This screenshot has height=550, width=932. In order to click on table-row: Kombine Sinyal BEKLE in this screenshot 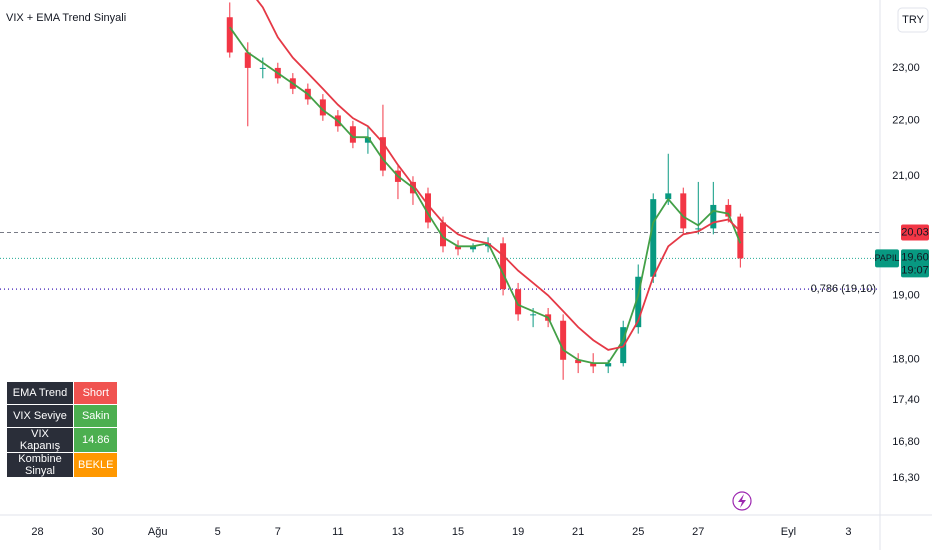, I will do `click(62, 465)`.